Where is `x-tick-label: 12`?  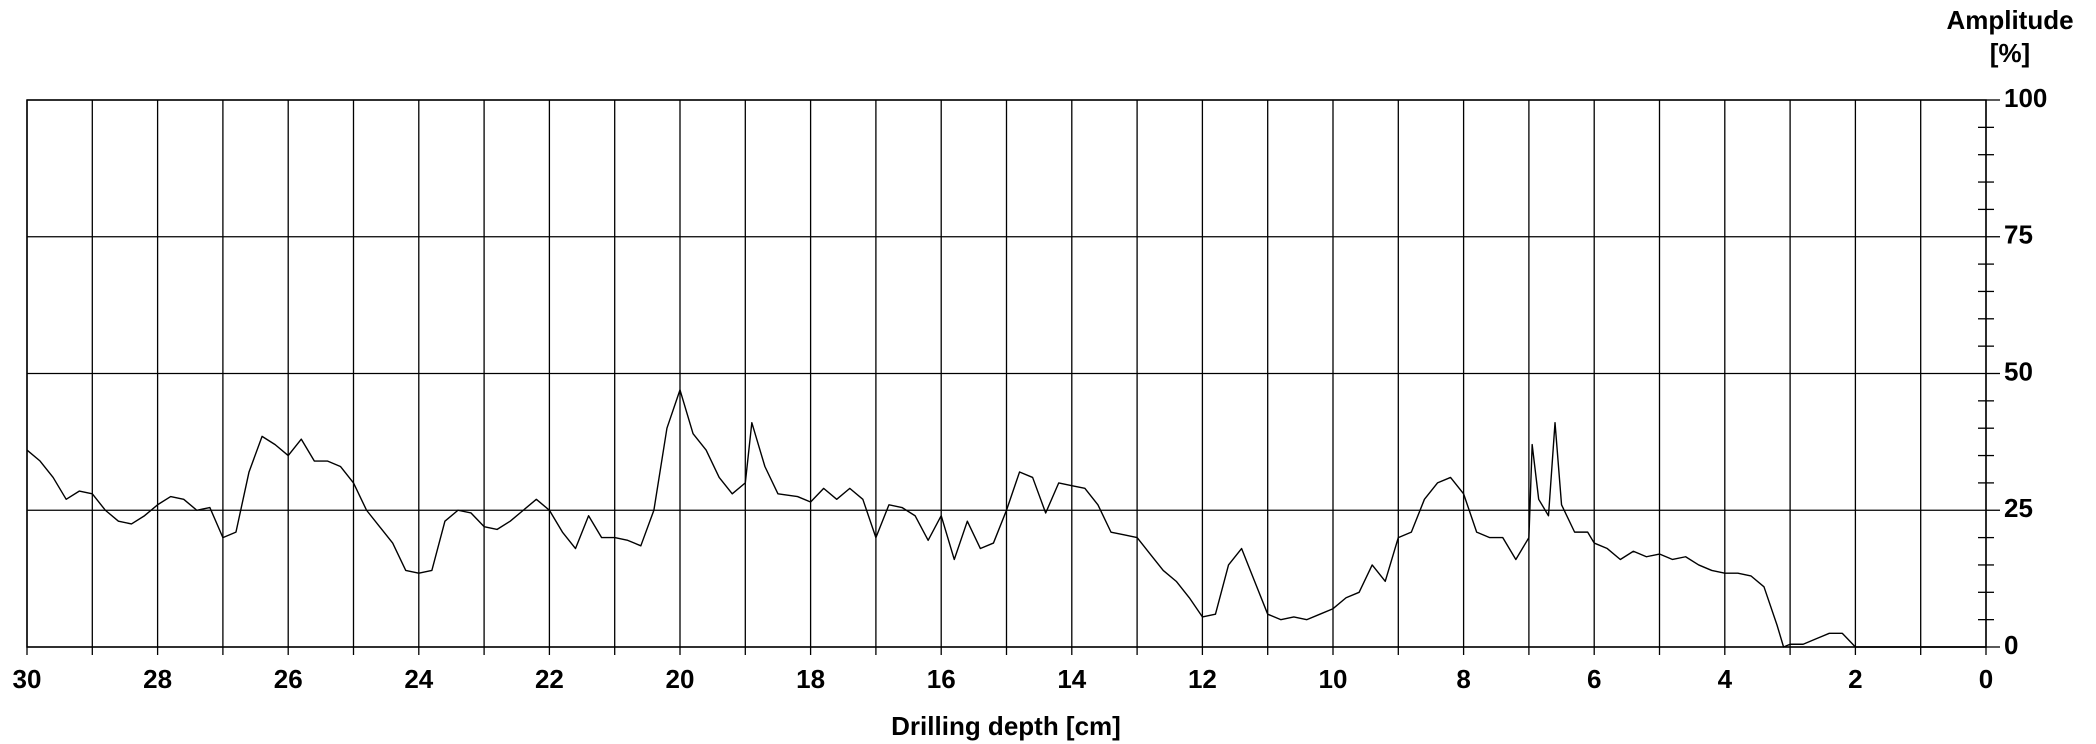 x-tick-label: 12 is located at coordinates (1202, 679).